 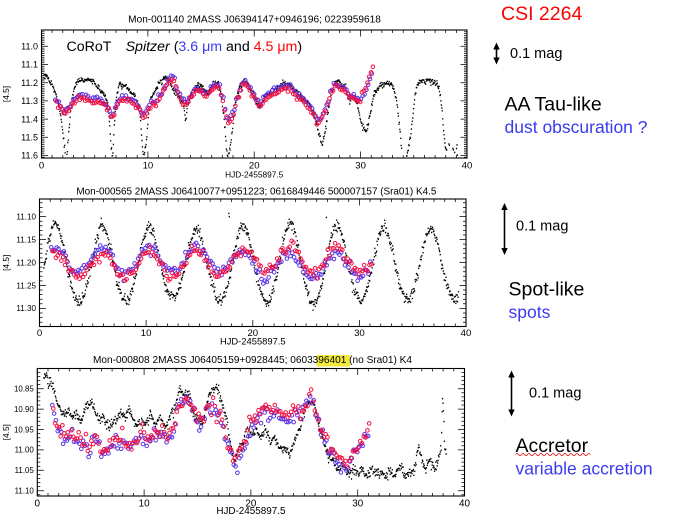 What do you see at coordinates (29, 46) in the screenshot?
I see `svg-text: 11.0` at bounding box center [29, 46].